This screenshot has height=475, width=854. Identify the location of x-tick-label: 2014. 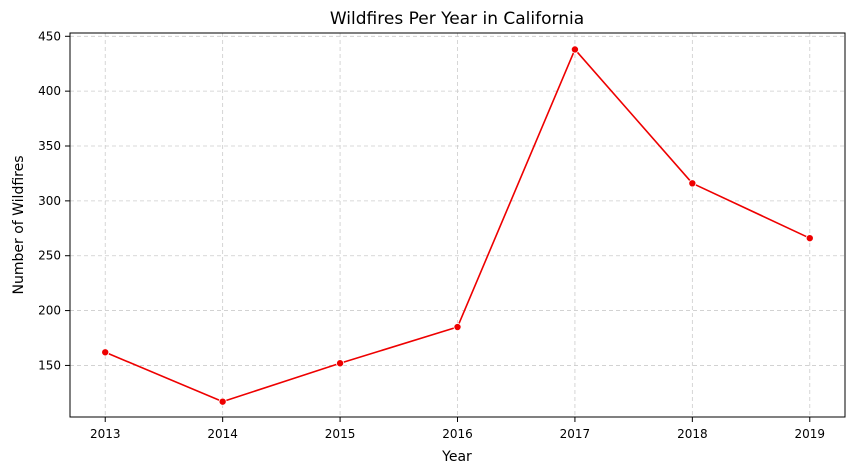
(222, 434).